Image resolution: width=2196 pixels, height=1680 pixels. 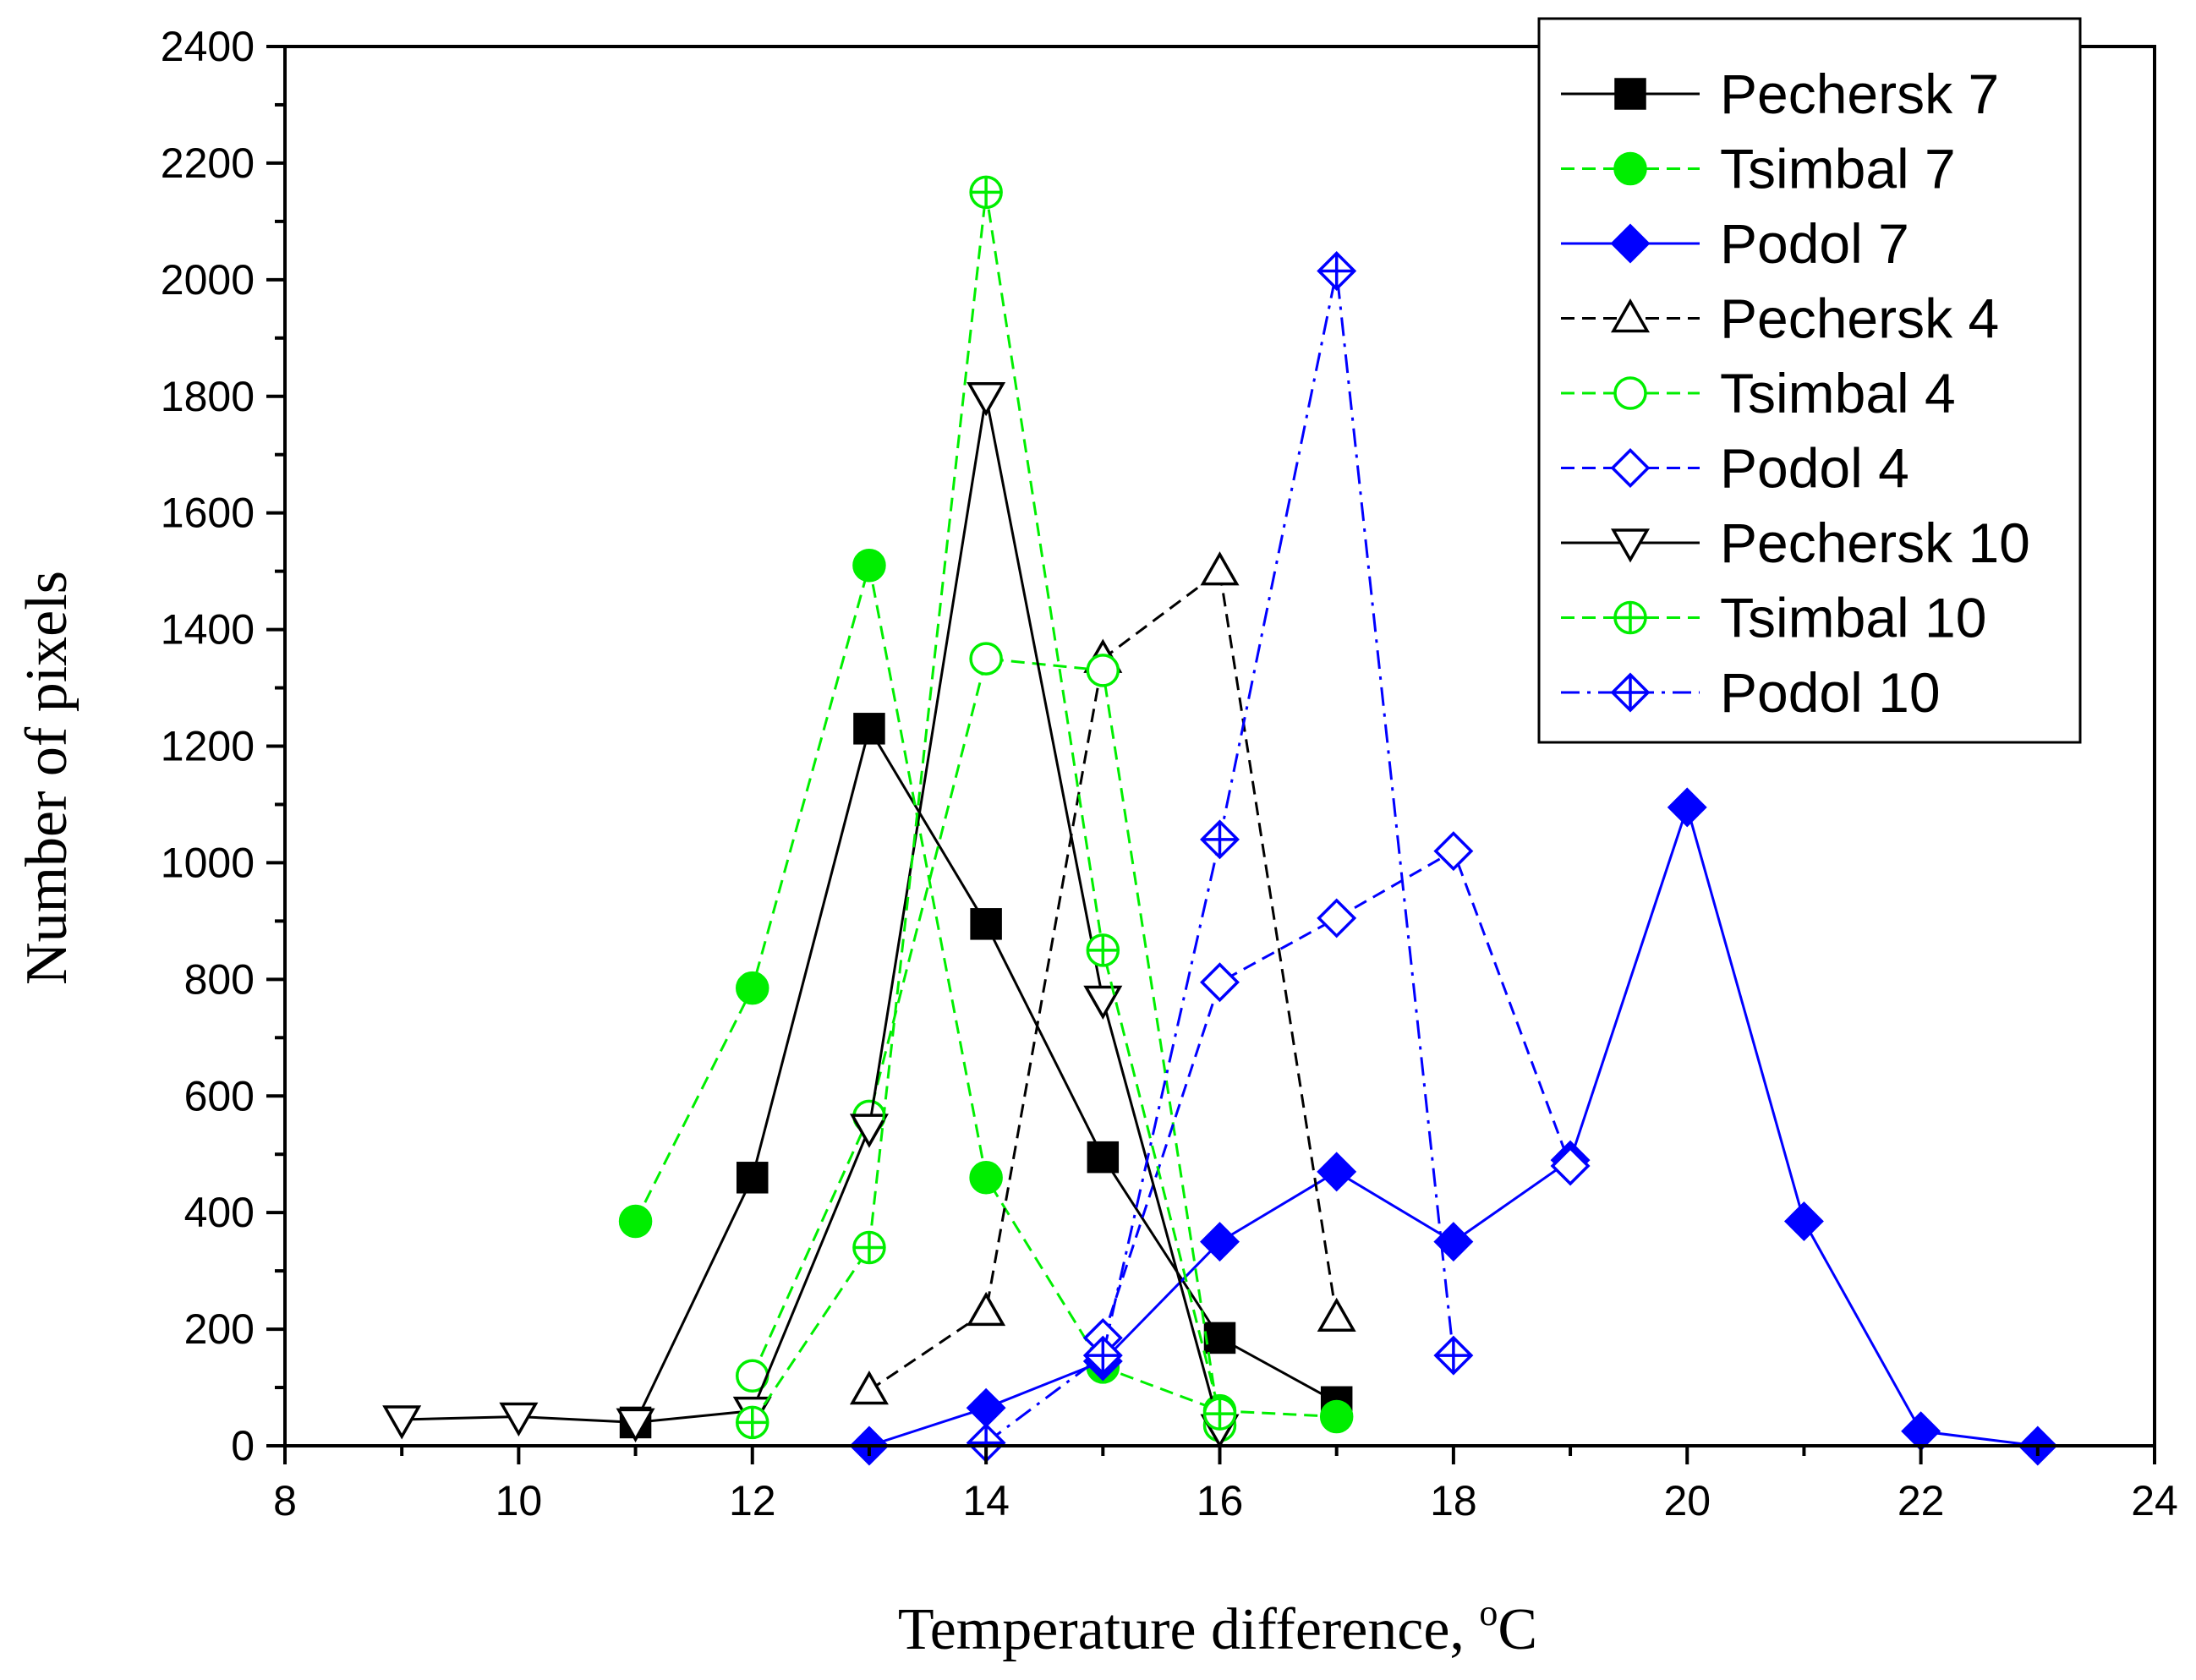 I want to click on x-axis-title: Temperature difference, oC, so click(x=1217, y=1627).